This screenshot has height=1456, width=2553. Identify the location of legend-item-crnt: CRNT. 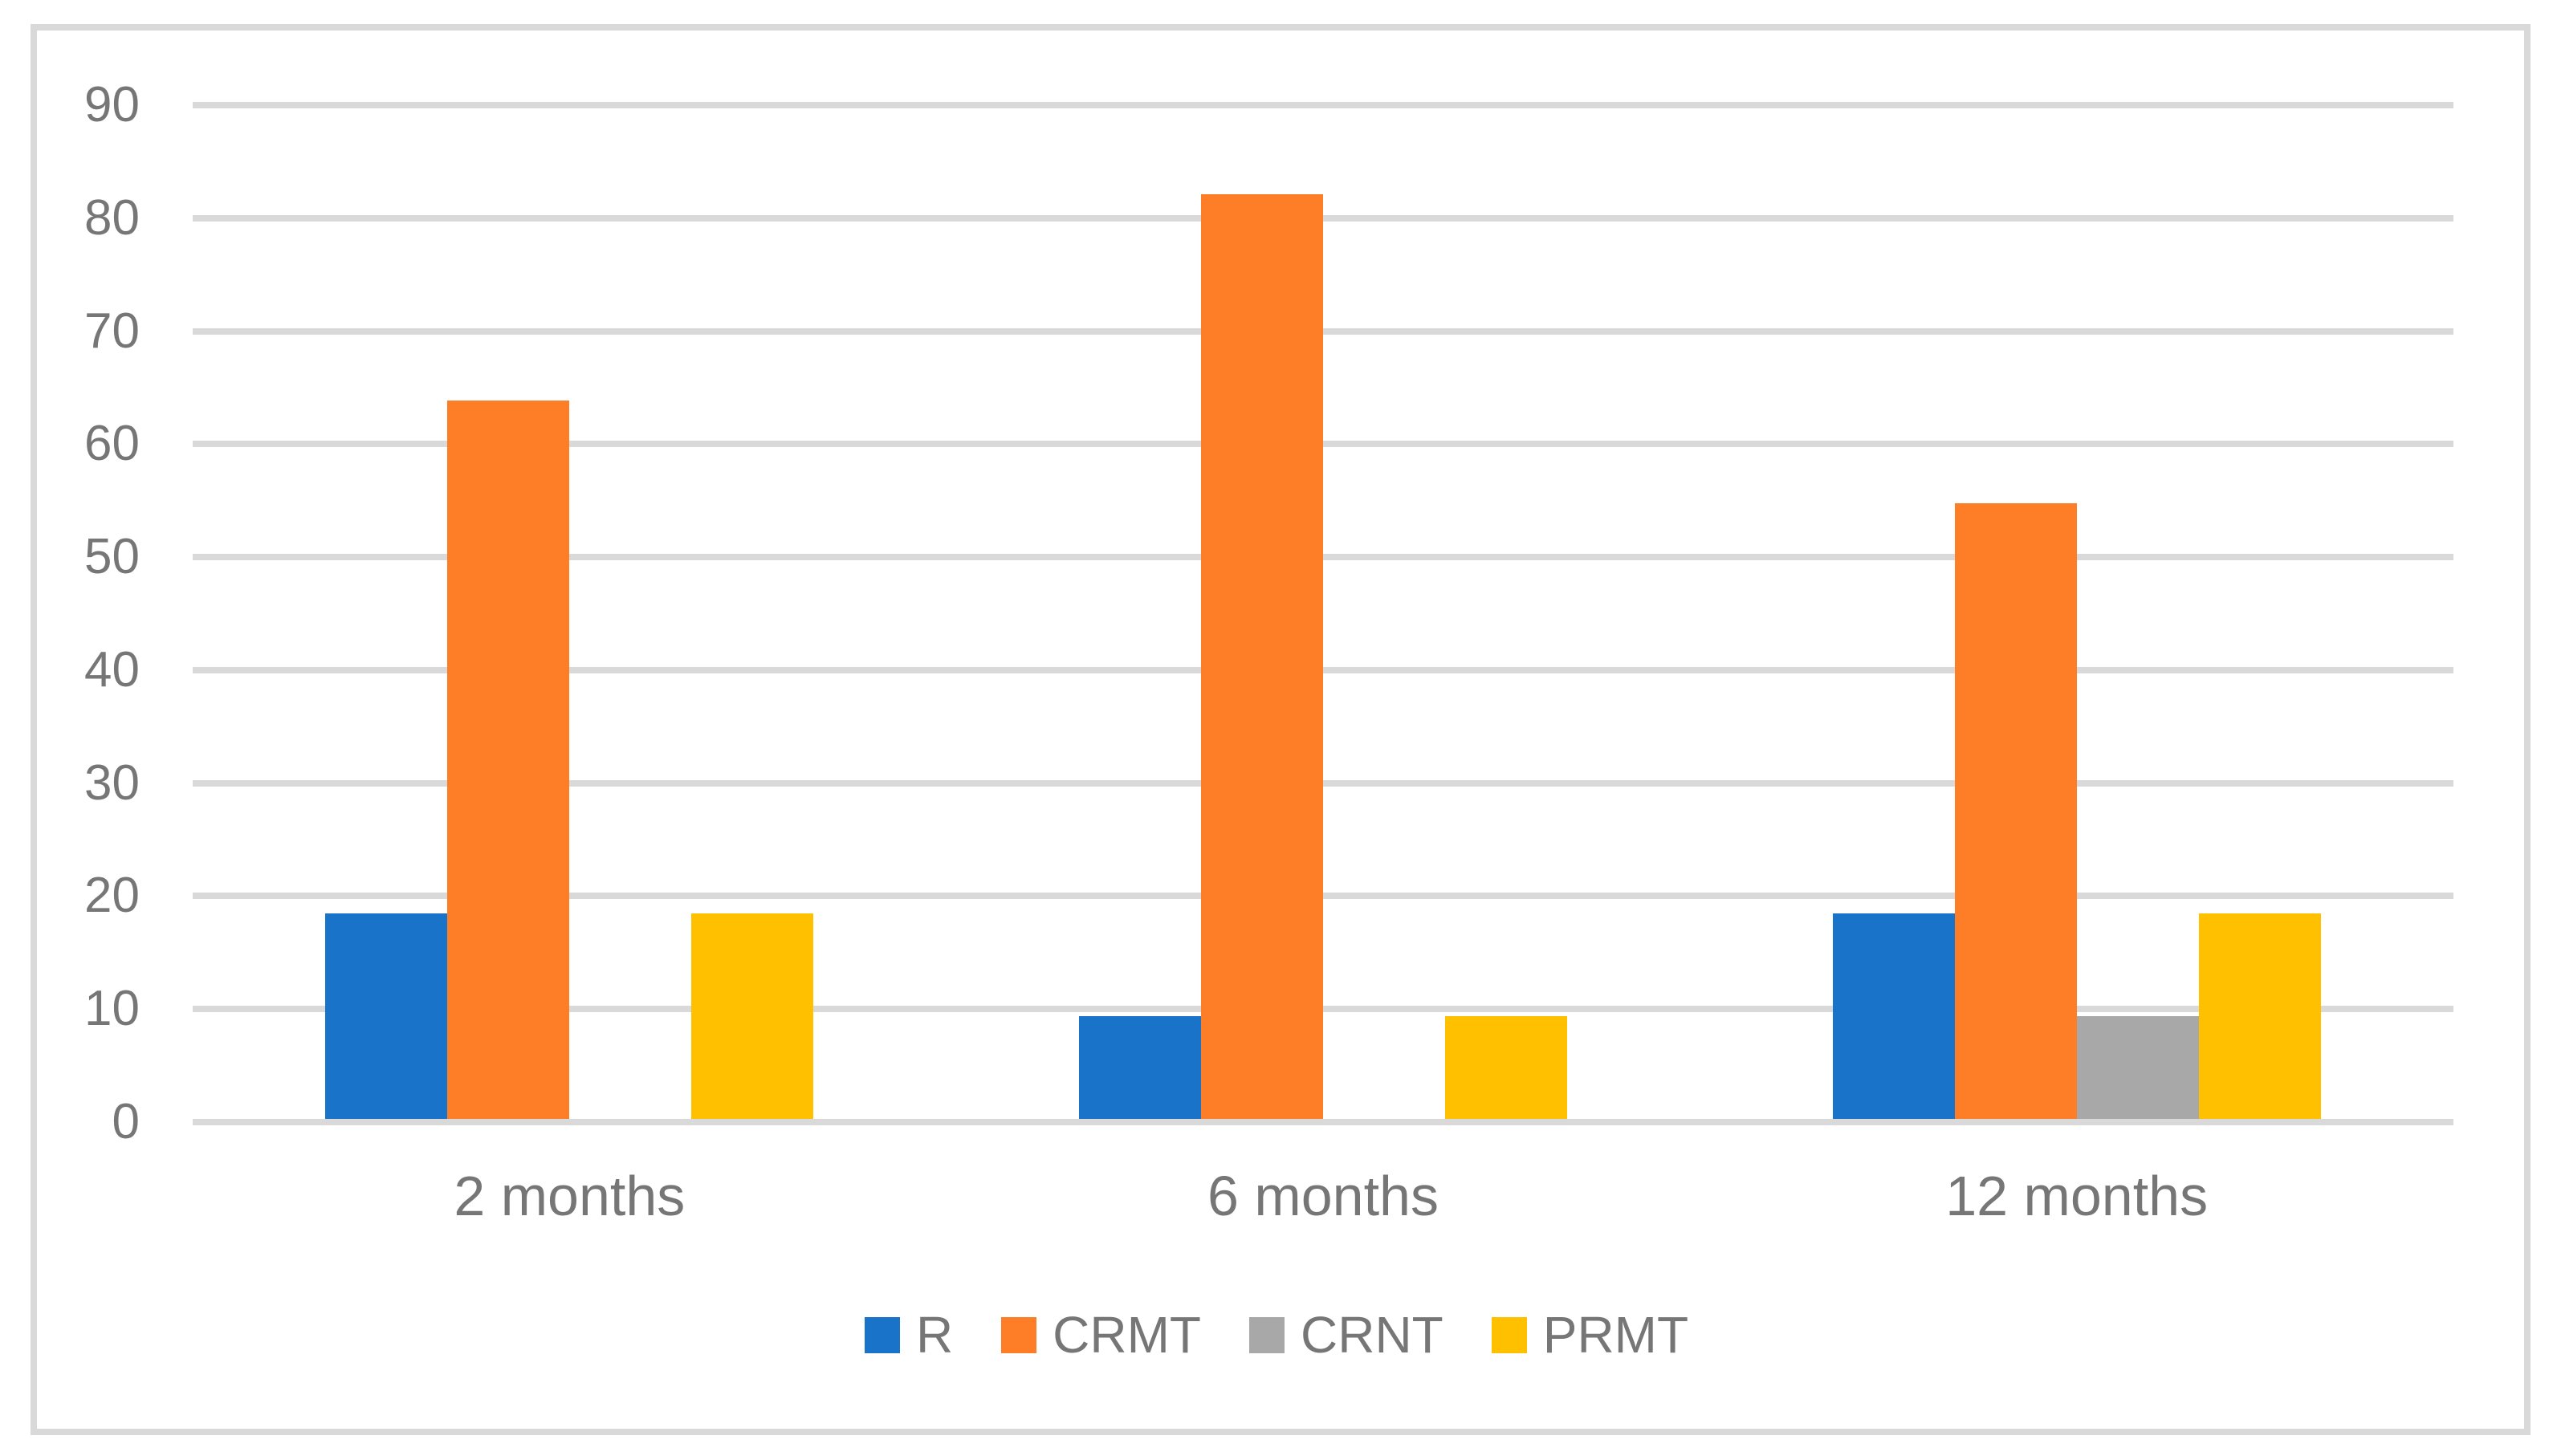
(1346, 1334).